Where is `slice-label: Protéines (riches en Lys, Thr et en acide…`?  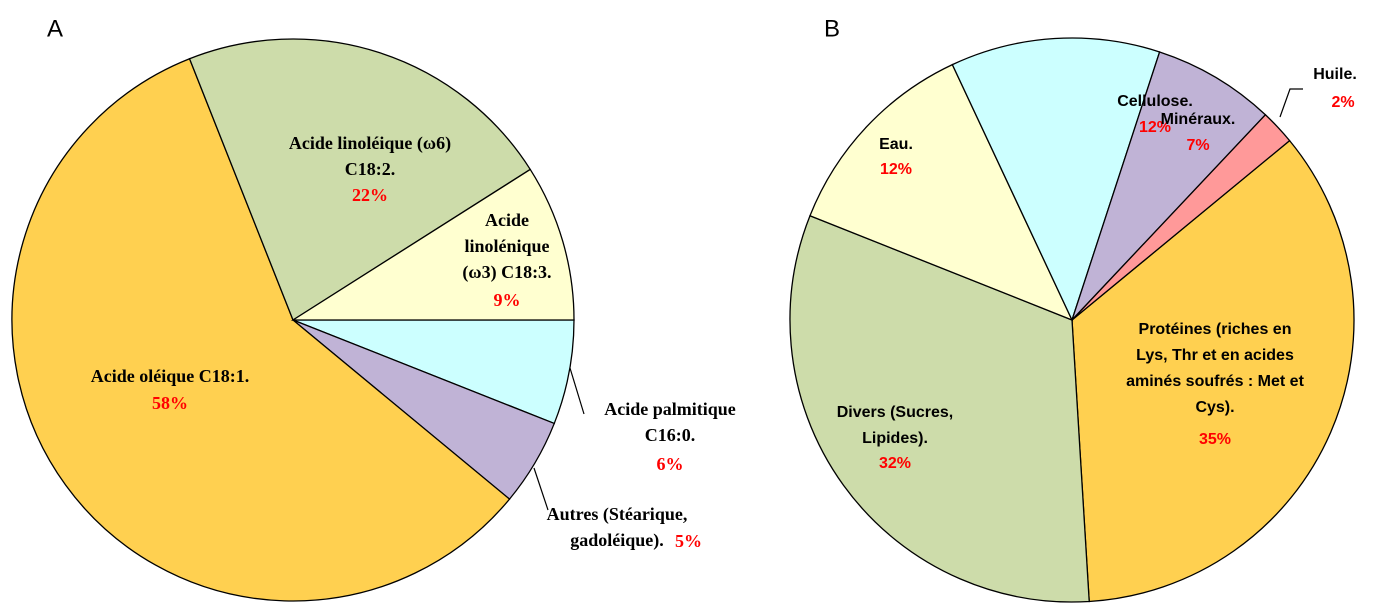 slice-label: Protéines (riches en Lys, Thr et en acide… is located at coordinates (1215, 368).